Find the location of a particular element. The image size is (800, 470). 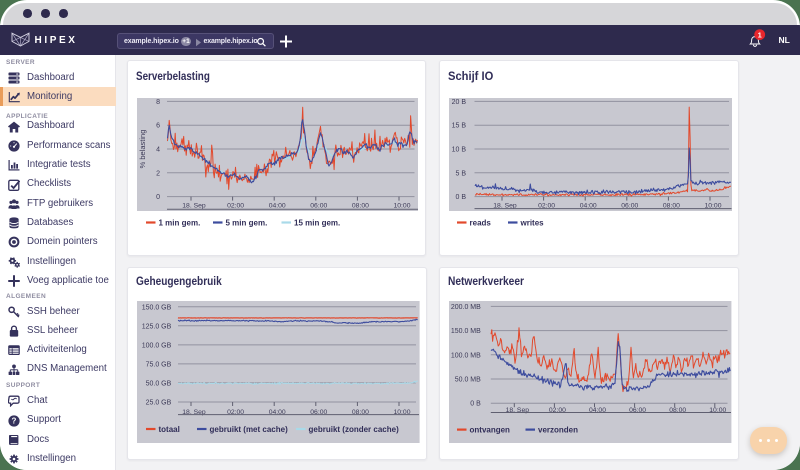

svg-text: writes is located at coordinates (532, 223).